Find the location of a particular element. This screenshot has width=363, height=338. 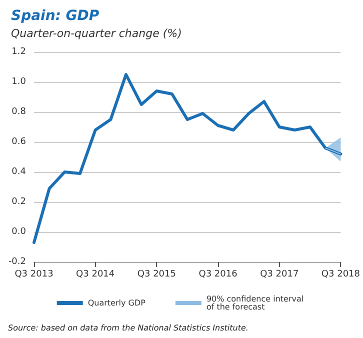

legend-label: Quarterly GDP is located at coordinates (117, 303).